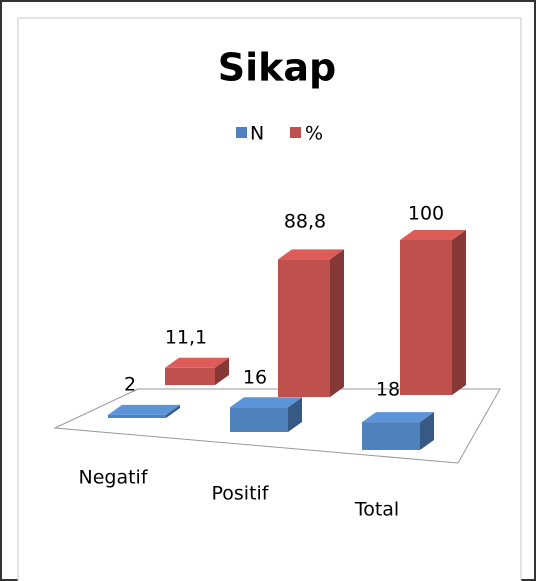 This screenshot has height=581, width=536. Describe the element at coordinates (305, 222) in the screenshot. I see `data-label: 88,8` at that location.